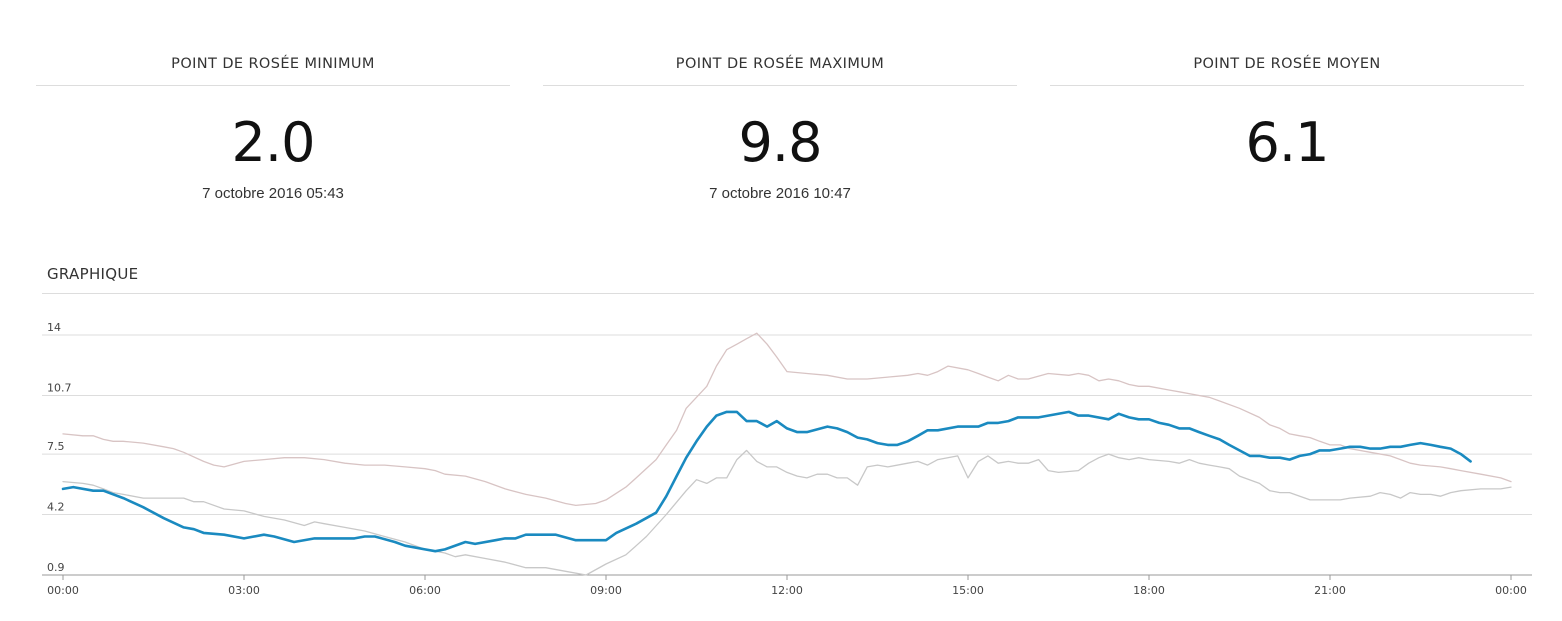 The image size is (1562, 621). What do you see at coordinates (1330, 590) in the screenshot?
I see `x-tick-label: 21:00` at bounding box center [1330, 590].